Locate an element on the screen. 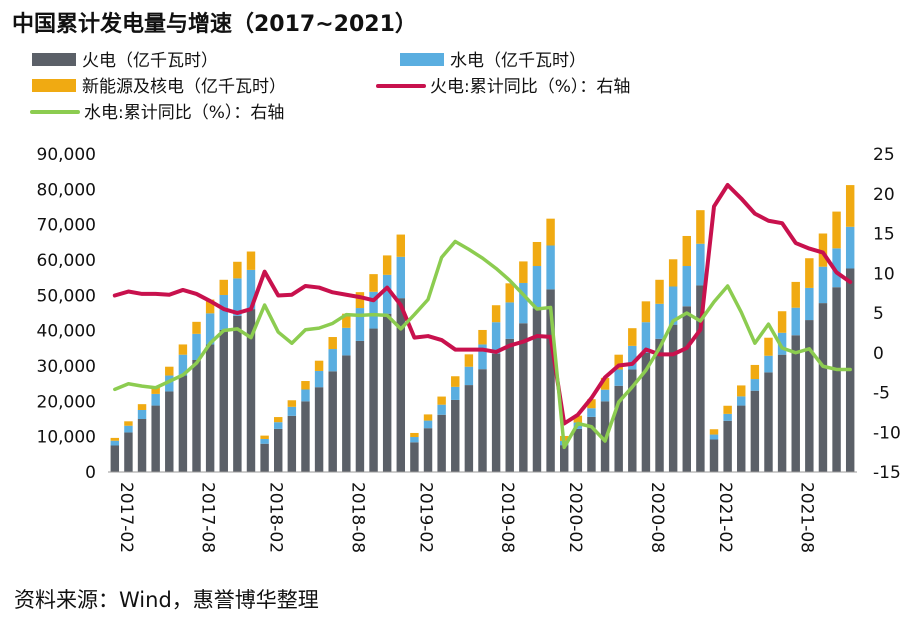 This screenshot has width=917, height=619. x-tick-label: 2019-02 is located at coordinates (425, 517).